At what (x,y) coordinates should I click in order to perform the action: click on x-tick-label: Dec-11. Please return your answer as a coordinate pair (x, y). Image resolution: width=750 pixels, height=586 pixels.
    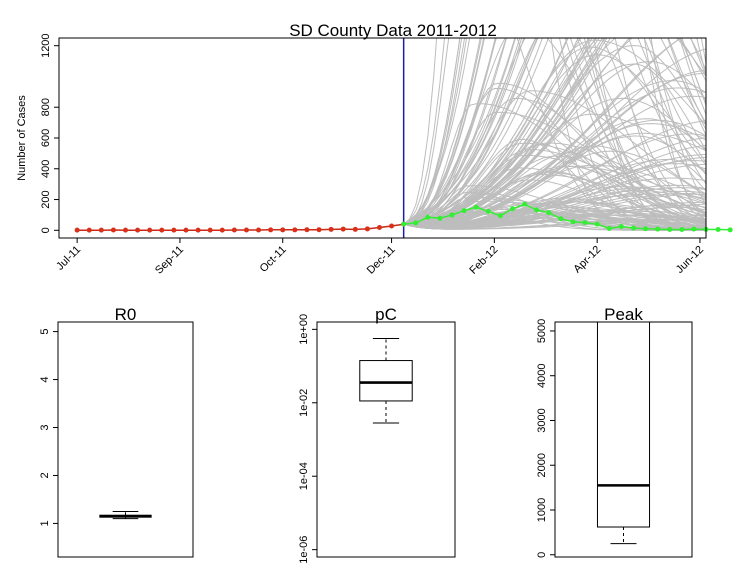
    Looking at the image, I should click on (381, 260).